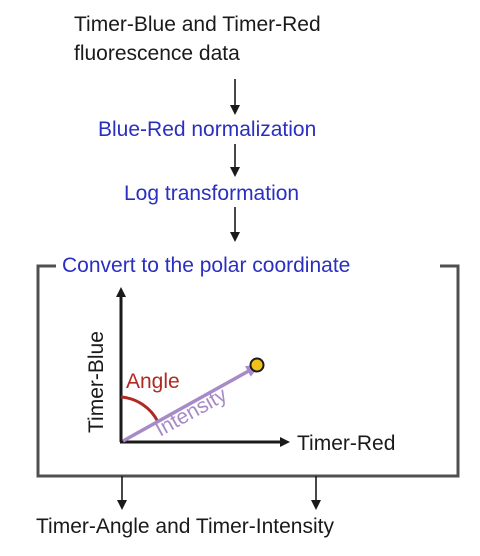 This screenshot has height=556, width=480. What do you see at coordinates (96, 382) in the screenshot?
I see `y-axis-label: Timer-Blue` at bounding box center [96, 382].